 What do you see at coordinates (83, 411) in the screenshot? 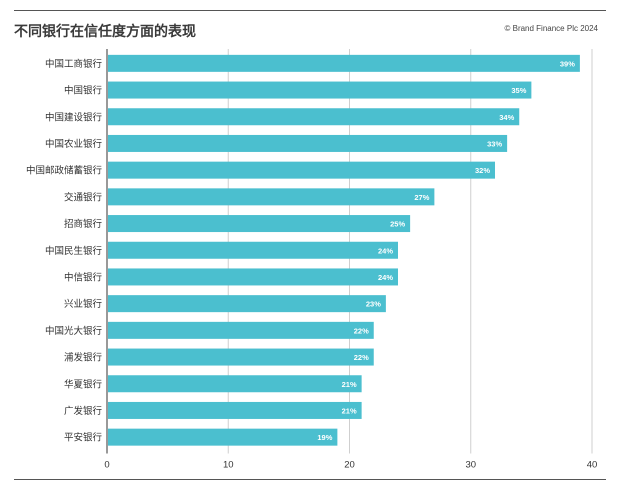
I see `category-label: 广发银行` at bounding box center [83, 411].